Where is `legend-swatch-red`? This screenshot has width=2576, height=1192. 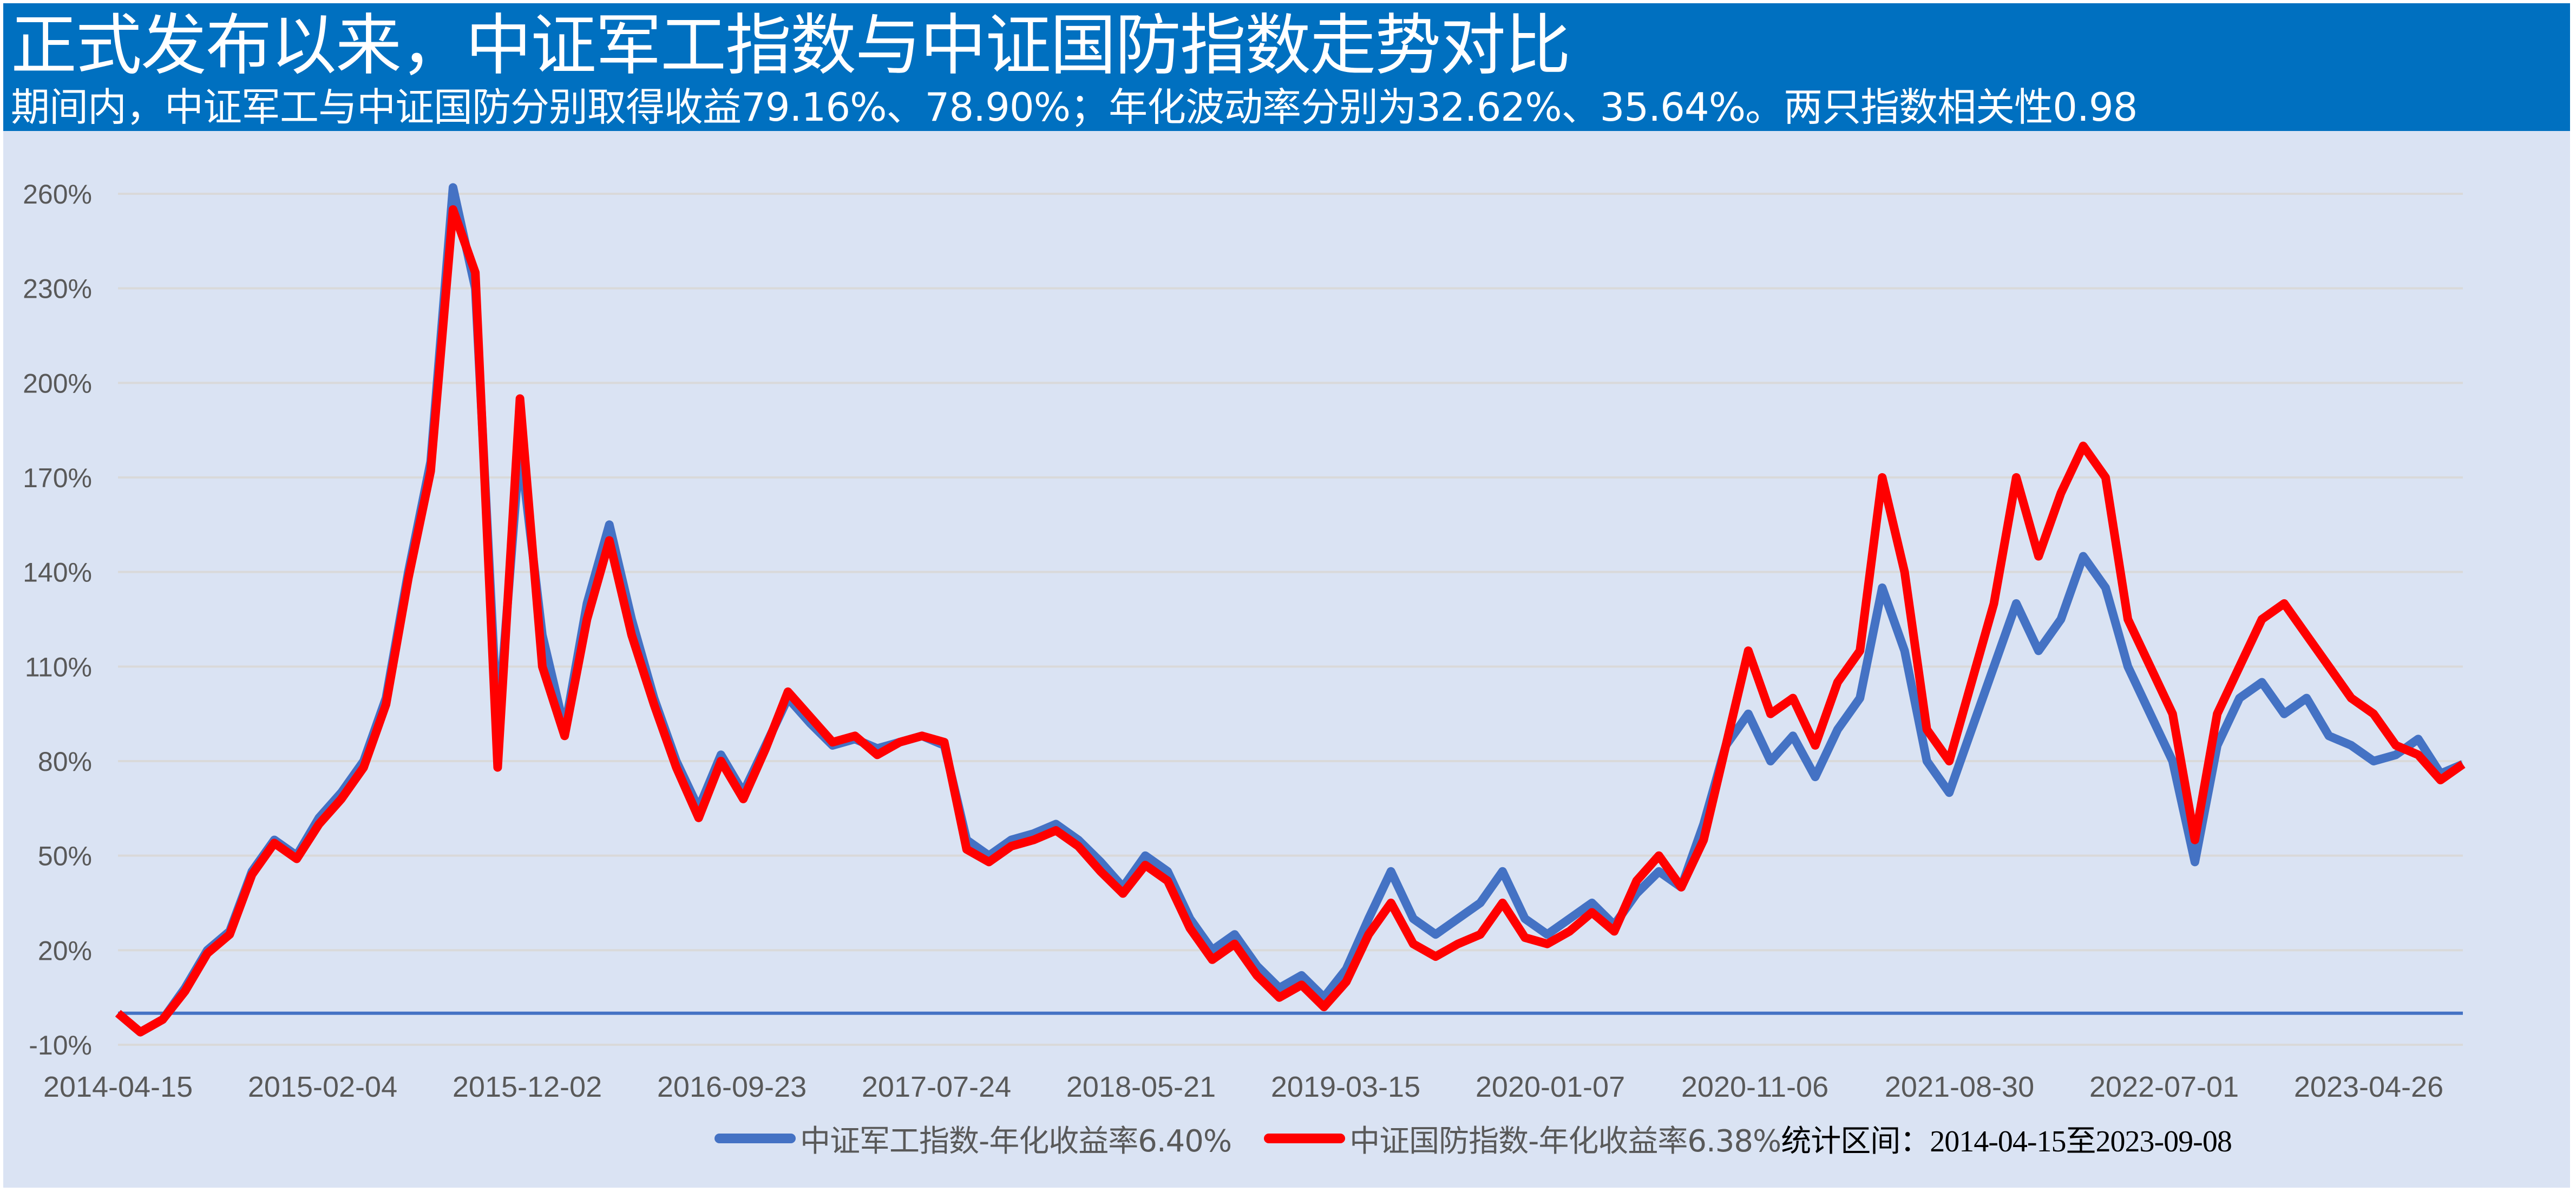
legend-swatch-red is located at coordinates (1305, 1138).